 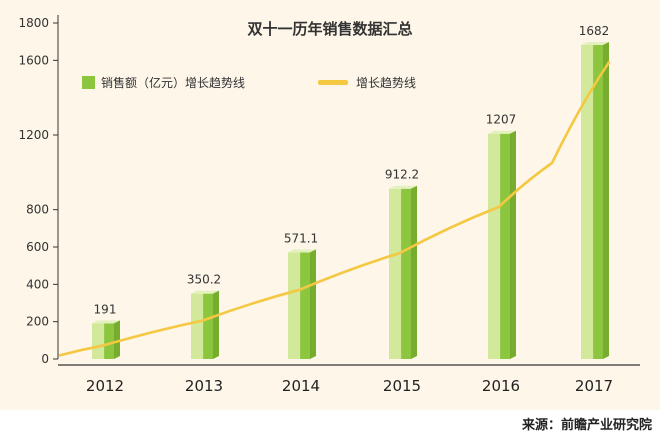 What do you see at coordinates (33, 23) in the screenshot?
I see `y-tick-label: 1800` at bounding box center [33, 23].